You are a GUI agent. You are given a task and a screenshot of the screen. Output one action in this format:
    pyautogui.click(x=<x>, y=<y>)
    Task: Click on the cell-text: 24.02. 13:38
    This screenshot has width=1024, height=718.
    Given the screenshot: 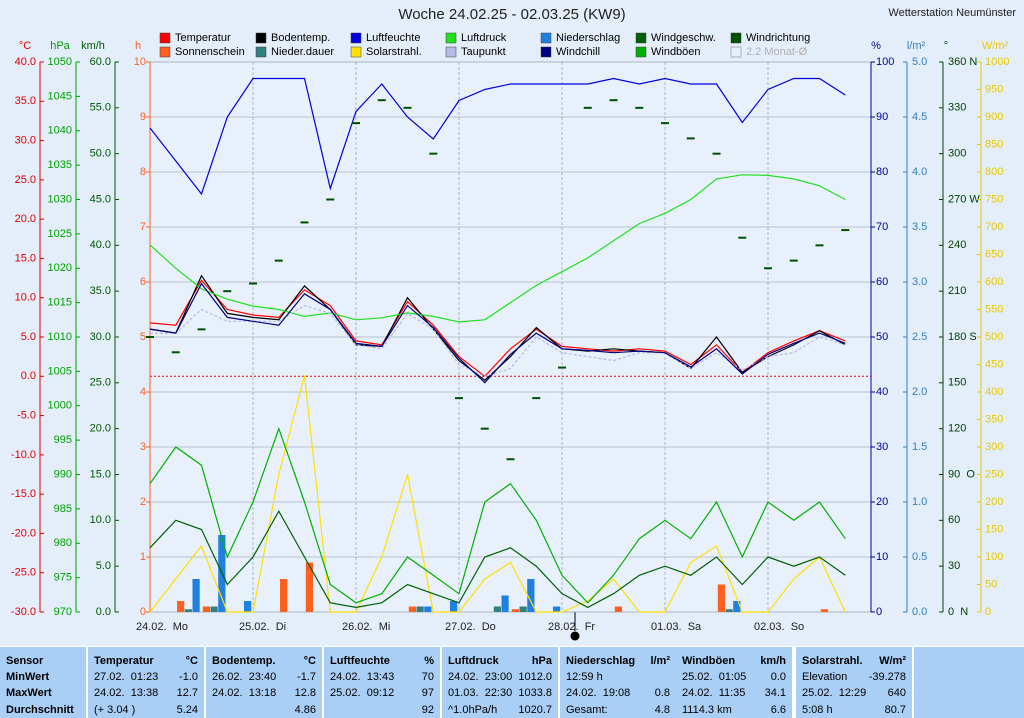 What is the action you would take?
    pyautogui.click(x=126, y=693)
    